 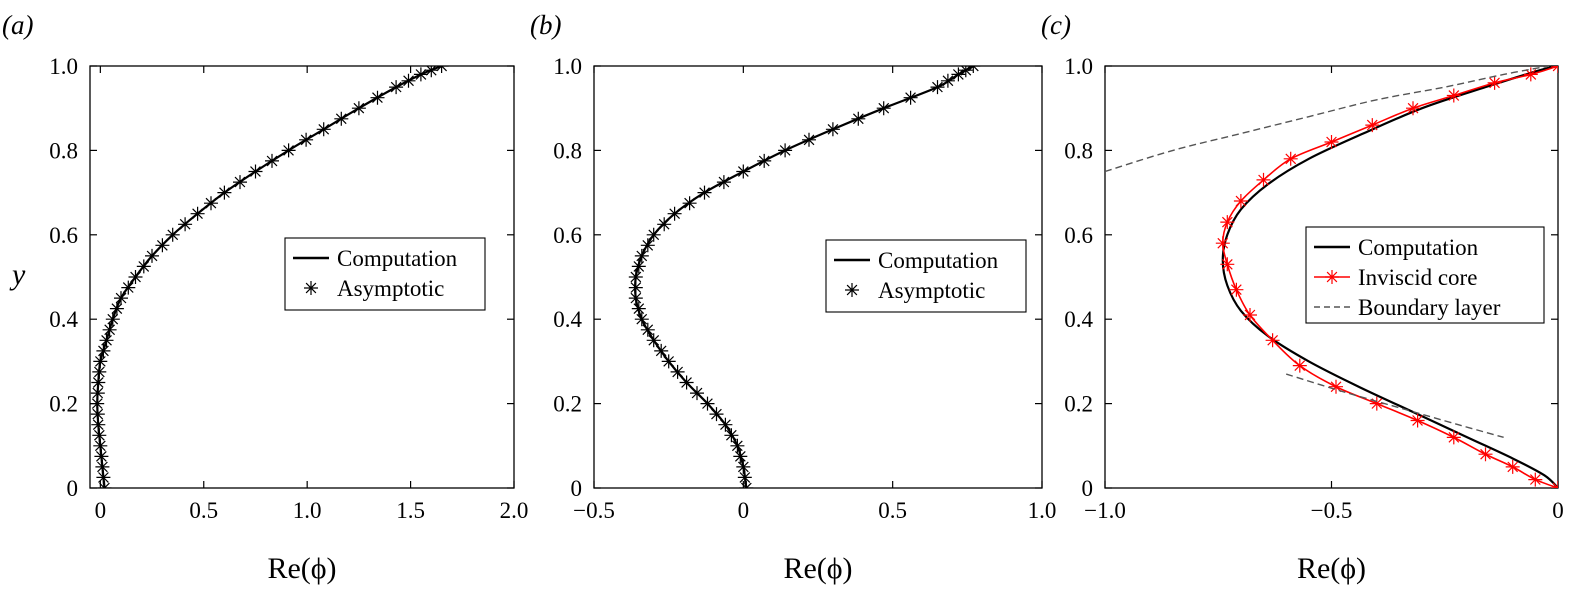 I want to click on legend-label: Computation, so click(x=1418, y=247).